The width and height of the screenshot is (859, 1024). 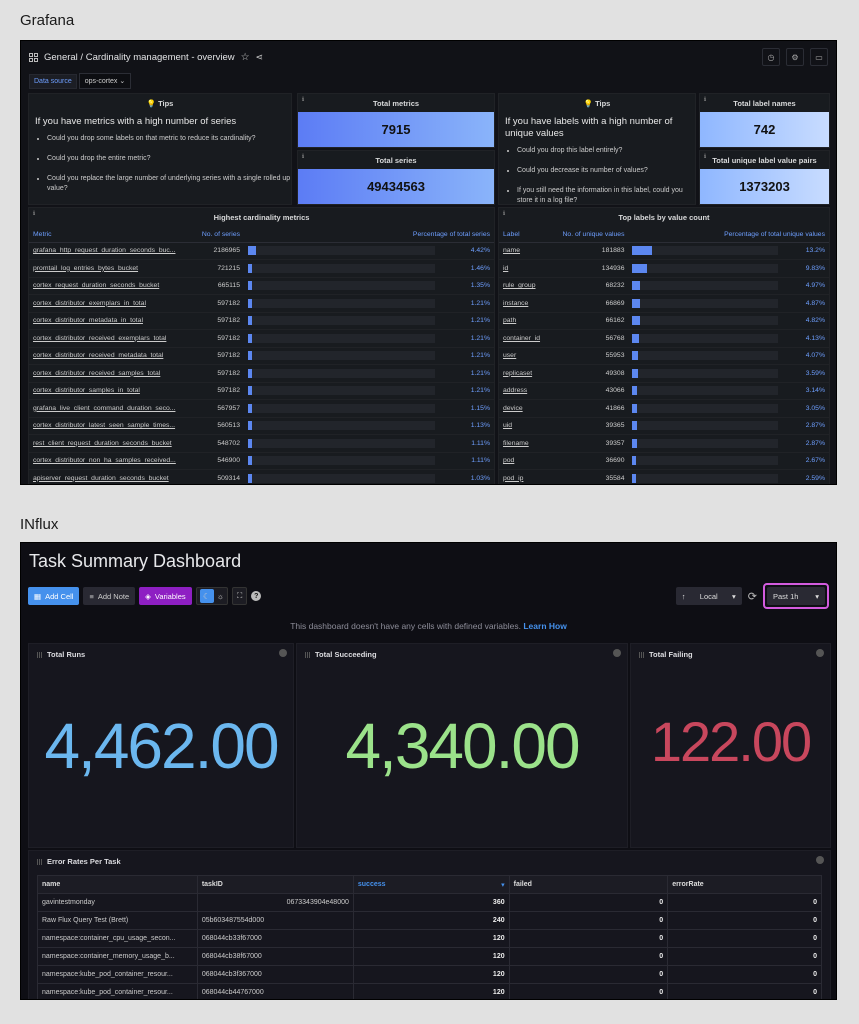 I want to click on column-header-failed: failed, so click(x=588, y=884).